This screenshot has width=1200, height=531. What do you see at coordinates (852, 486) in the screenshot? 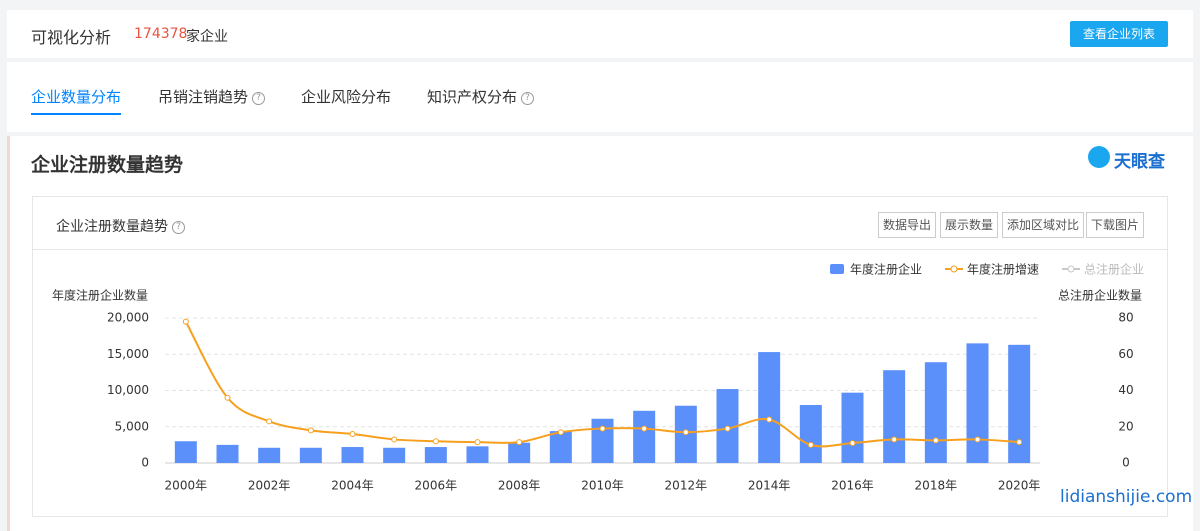
I see `x-tick-label: 2016年` at bounding box center [852, 486].